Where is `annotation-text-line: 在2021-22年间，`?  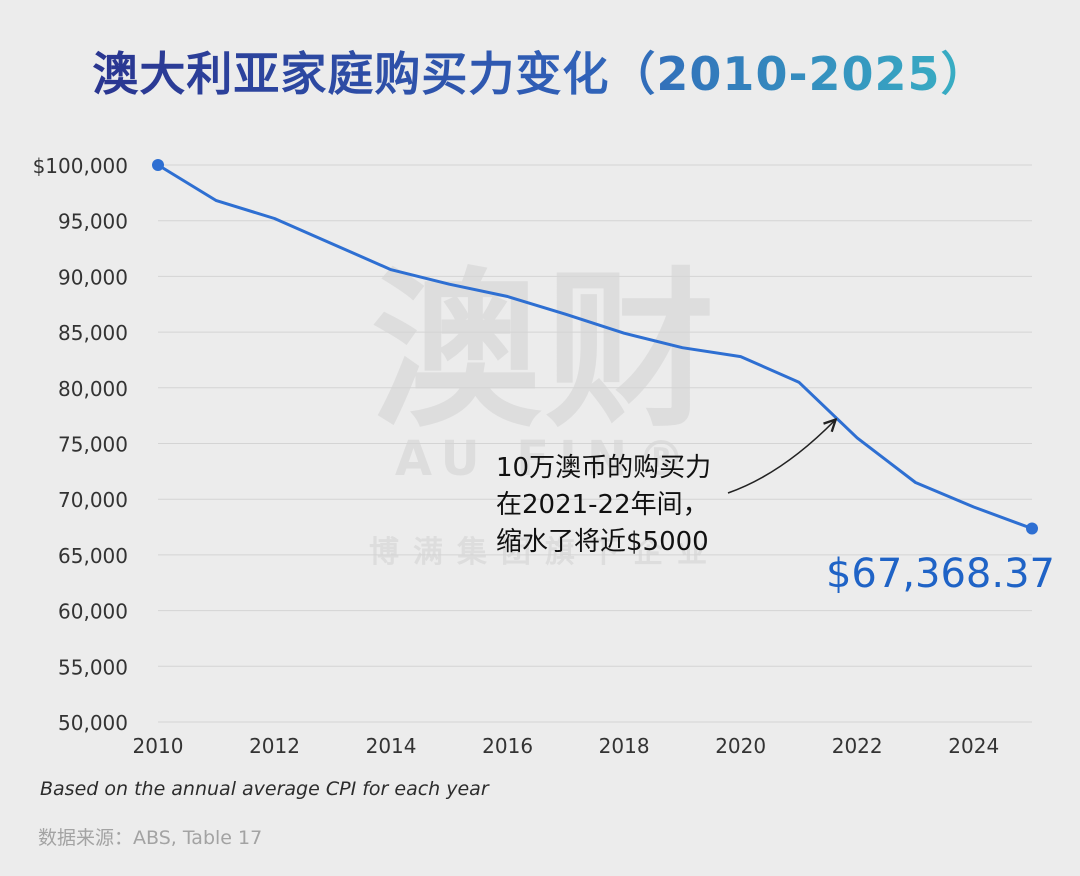 annotation-text-line: 在2021-22年间， is located at coordinates (602, 505).